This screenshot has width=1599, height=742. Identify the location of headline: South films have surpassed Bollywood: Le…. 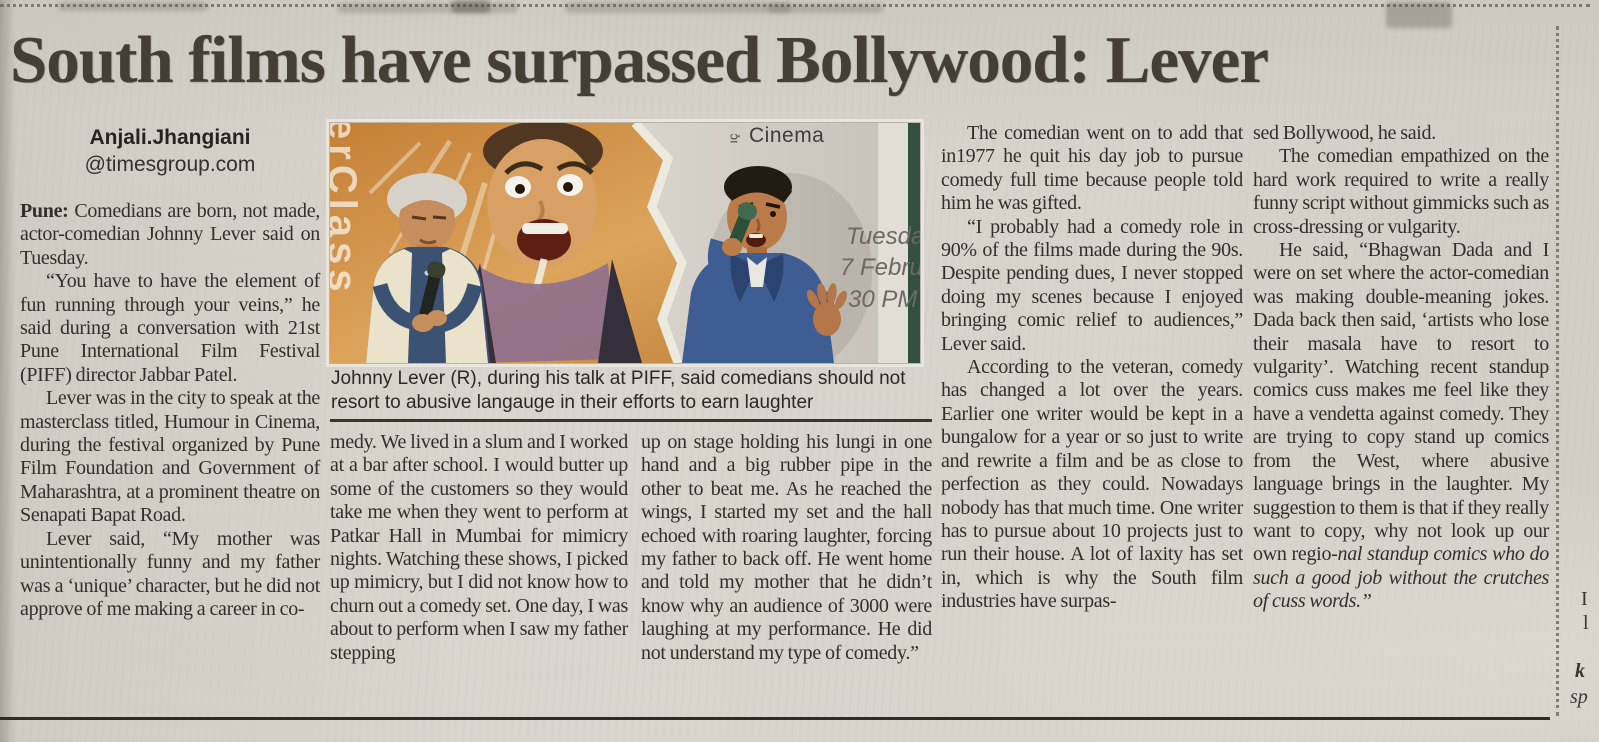
(639, 60).